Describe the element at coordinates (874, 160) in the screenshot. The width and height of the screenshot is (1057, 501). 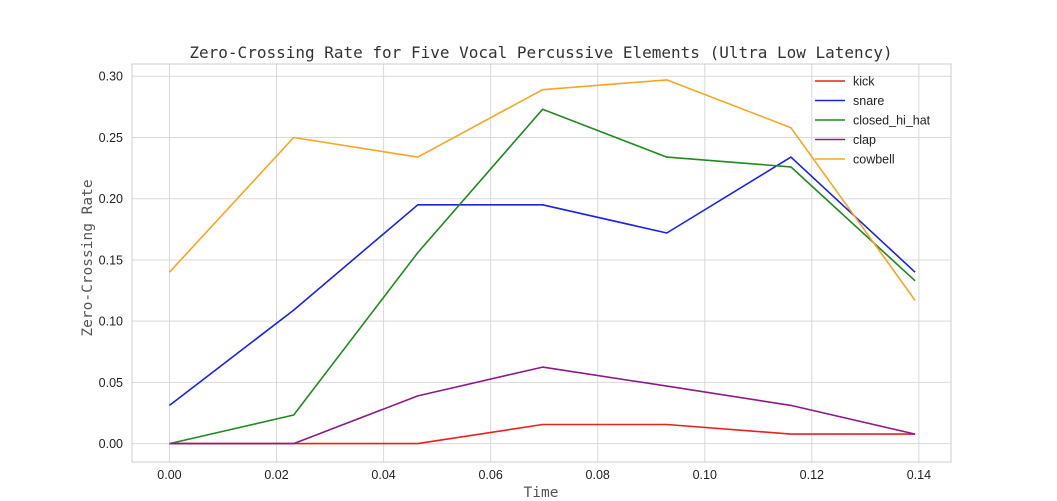
I see `legend-label: cowbell` at that location.